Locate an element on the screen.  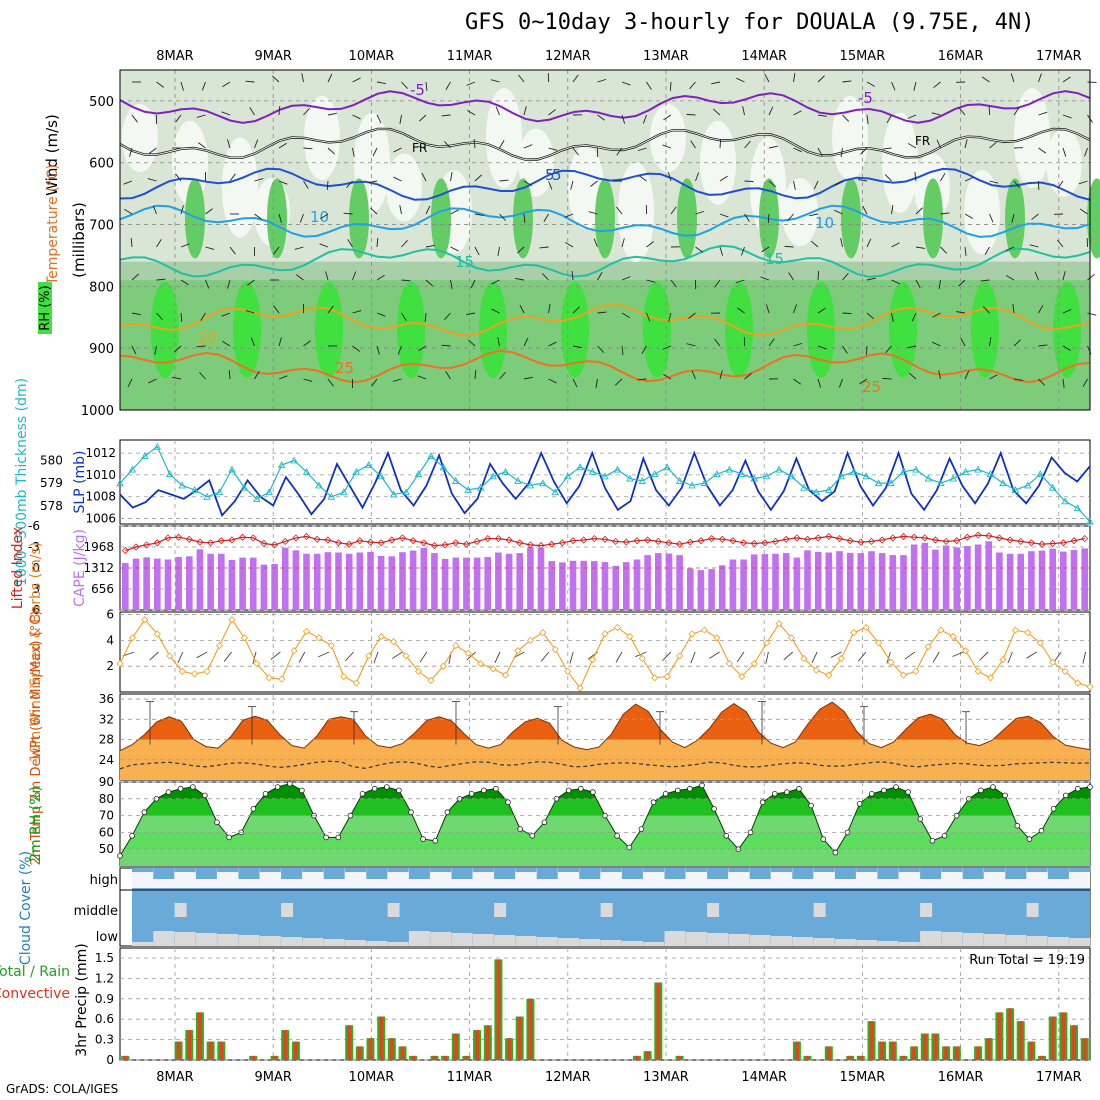
rh-saturated-plume is located at coordinates (493, 329).